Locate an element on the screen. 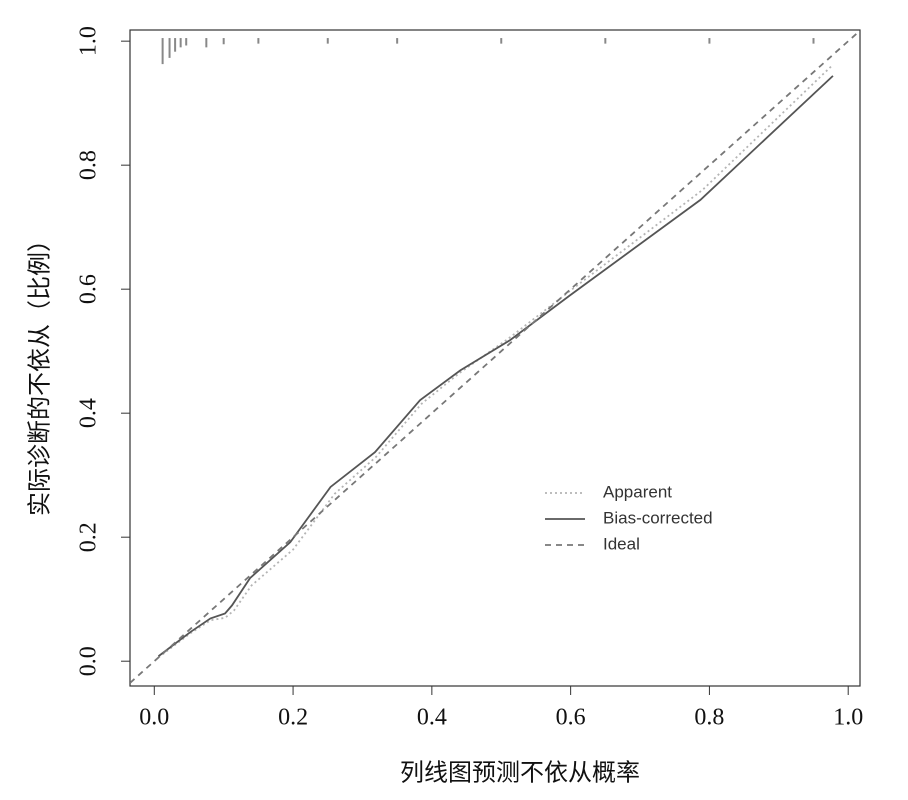 This screenshot has width=908, height=800. x-axis-label: 列线图预测不依从概率 is located at coordinates (520, 773).